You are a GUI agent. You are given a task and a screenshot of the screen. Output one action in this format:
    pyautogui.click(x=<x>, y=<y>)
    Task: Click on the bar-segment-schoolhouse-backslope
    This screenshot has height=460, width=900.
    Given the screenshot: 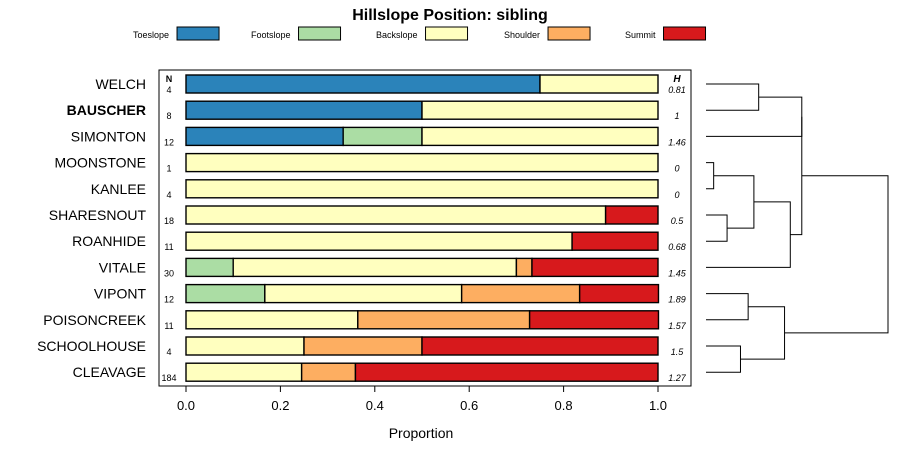 What is the action you would take?
    pyautogui.click(x=245, y=346)
    